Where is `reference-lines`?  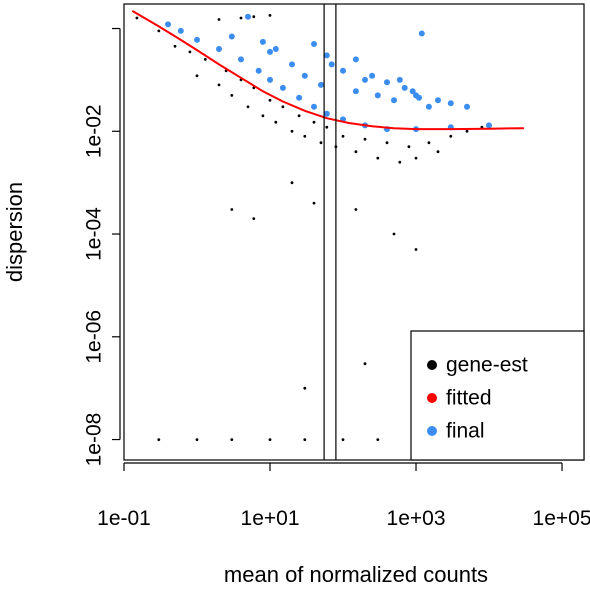
reference-lines is located at coordinates (330, 232).